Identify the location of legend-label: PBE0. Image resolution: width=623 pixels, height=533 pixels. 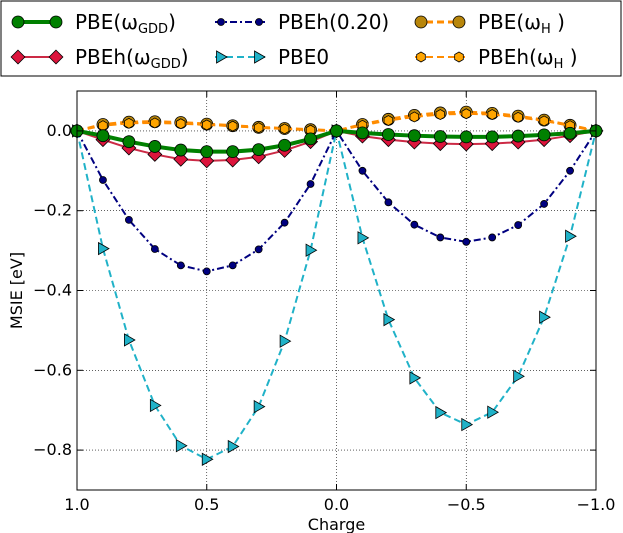
(303, 57).